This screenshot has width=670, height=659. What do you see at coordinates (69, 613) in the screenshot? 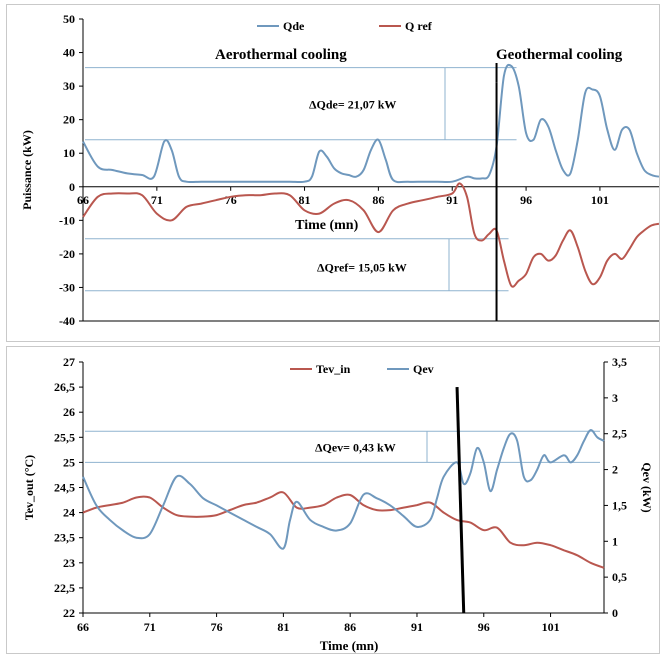
I see `y-tick-label: 22` at bounding box center [69, 613].